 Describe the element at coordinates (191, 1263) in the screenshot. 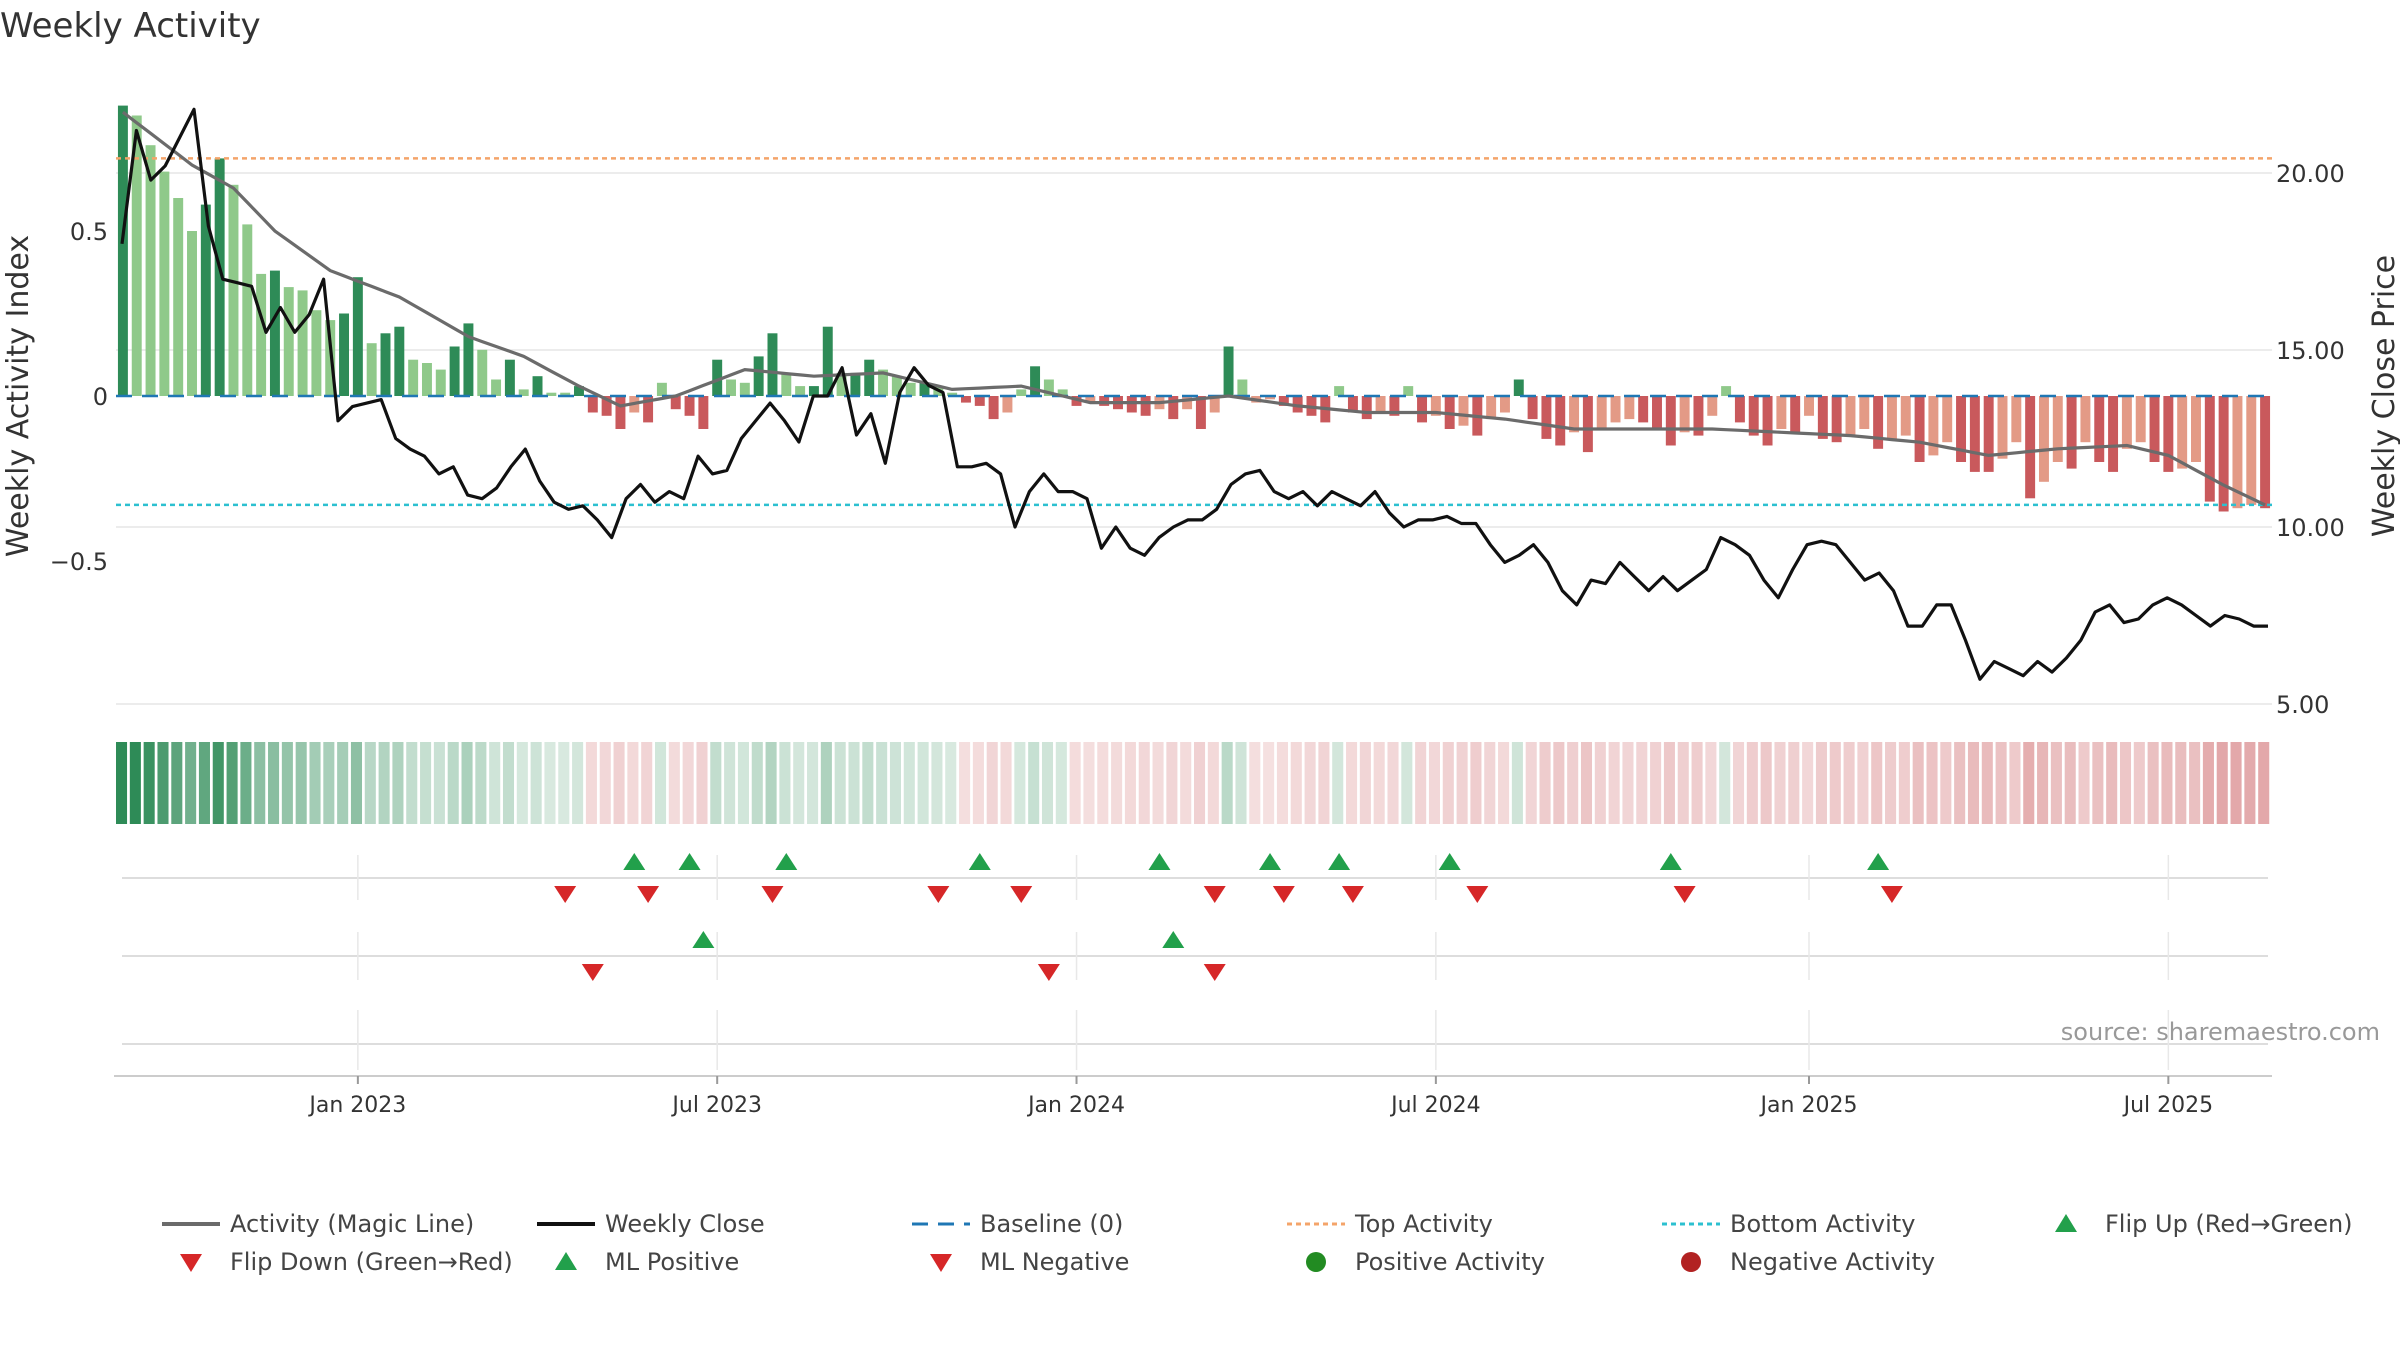

I see `flip-down-legend-icon` at that location.